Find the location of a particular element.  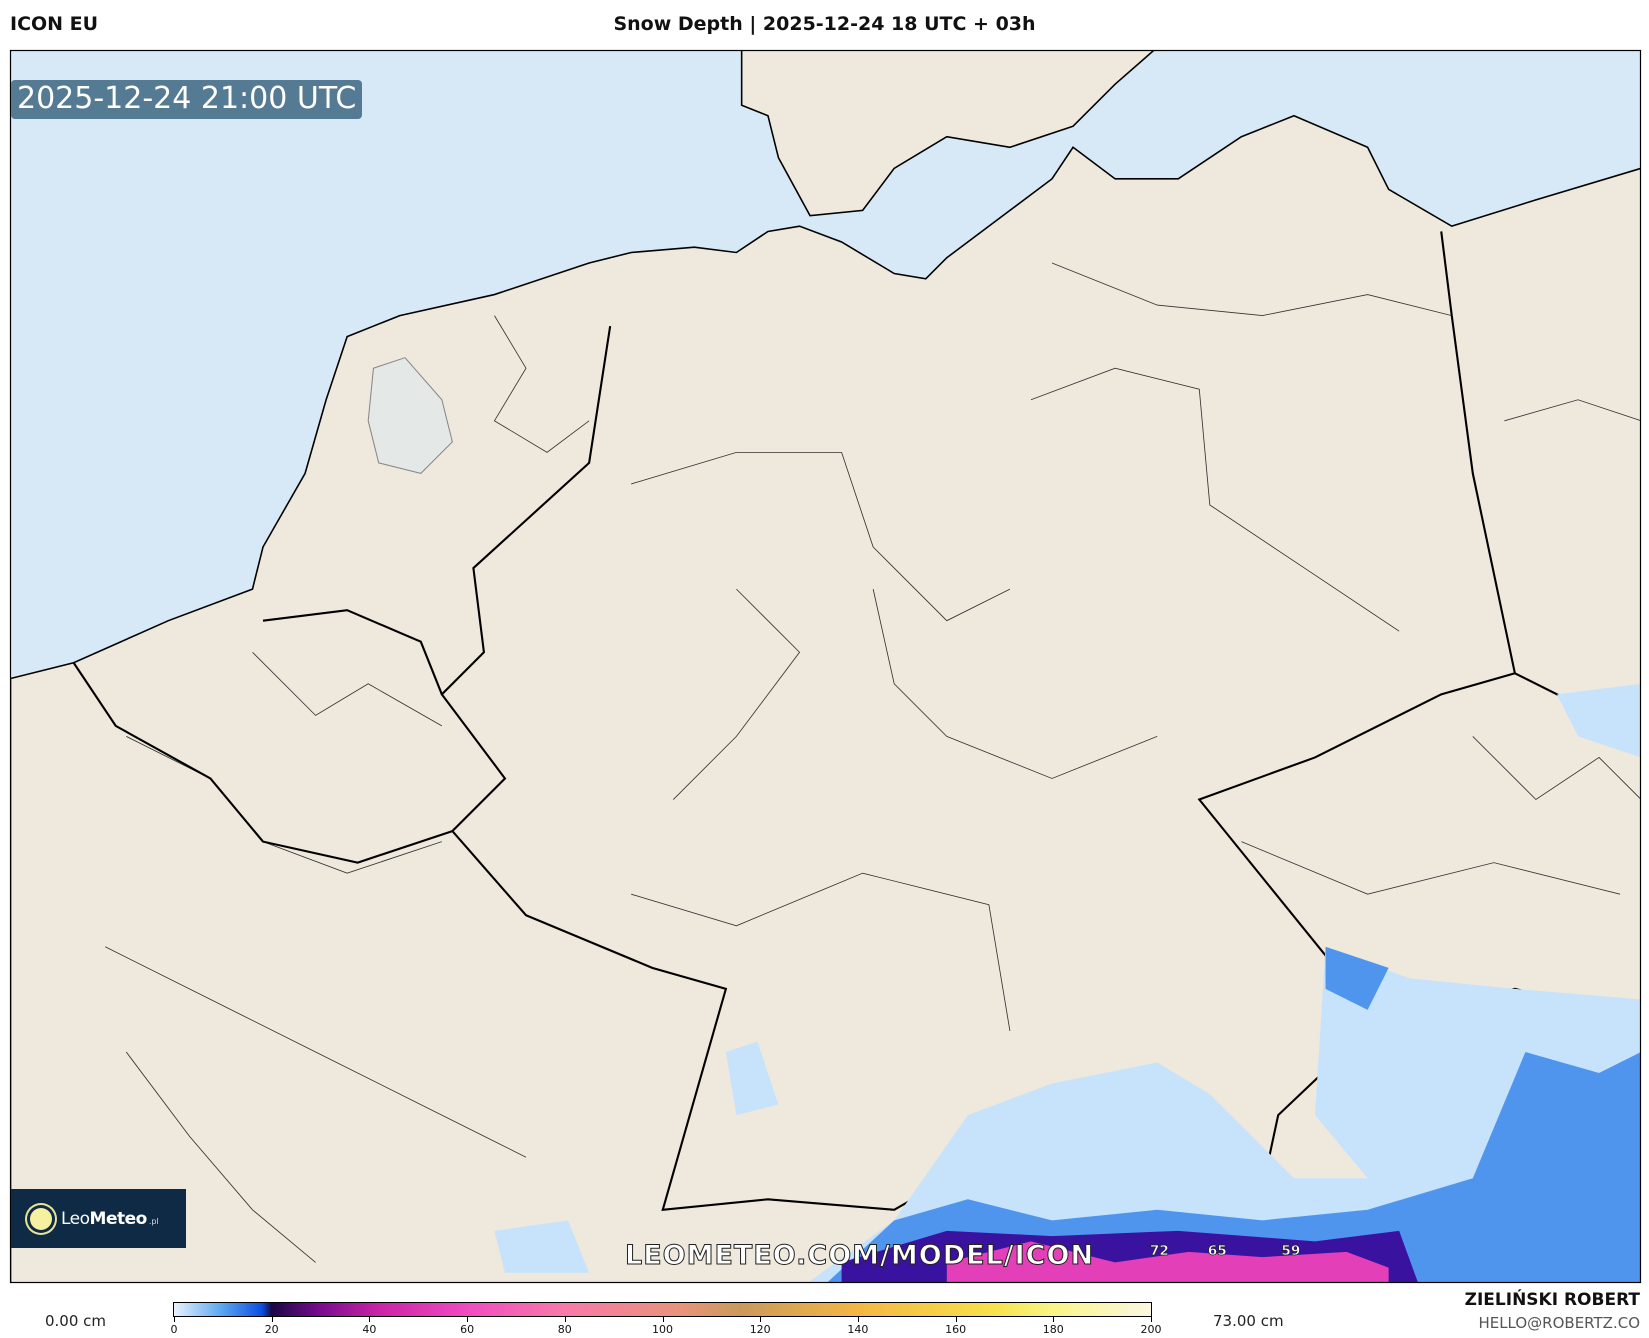

colorbar-tick-label: 120 is located at coordinates (760, 1329).